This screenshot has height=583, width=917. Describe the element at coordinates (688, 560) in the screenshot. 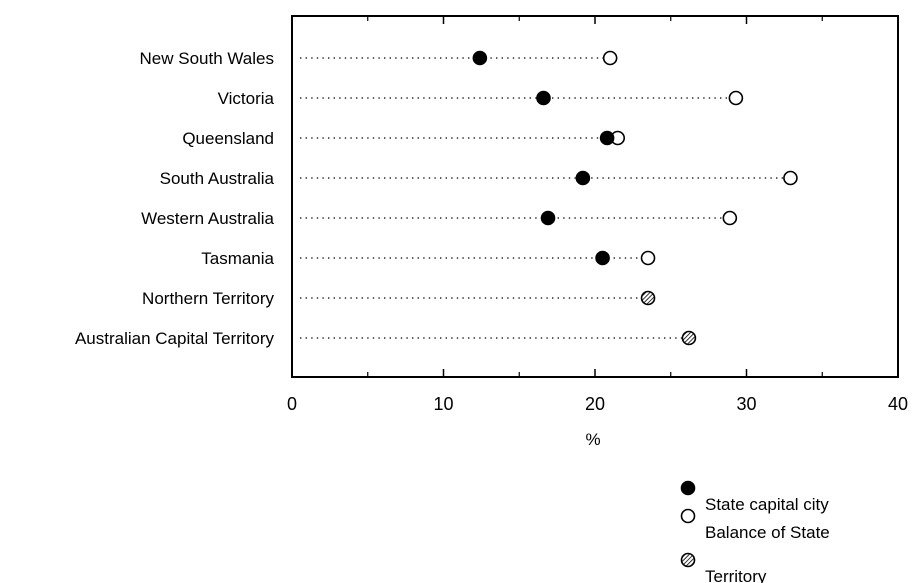

I see `legend-marker-territory` at that location.